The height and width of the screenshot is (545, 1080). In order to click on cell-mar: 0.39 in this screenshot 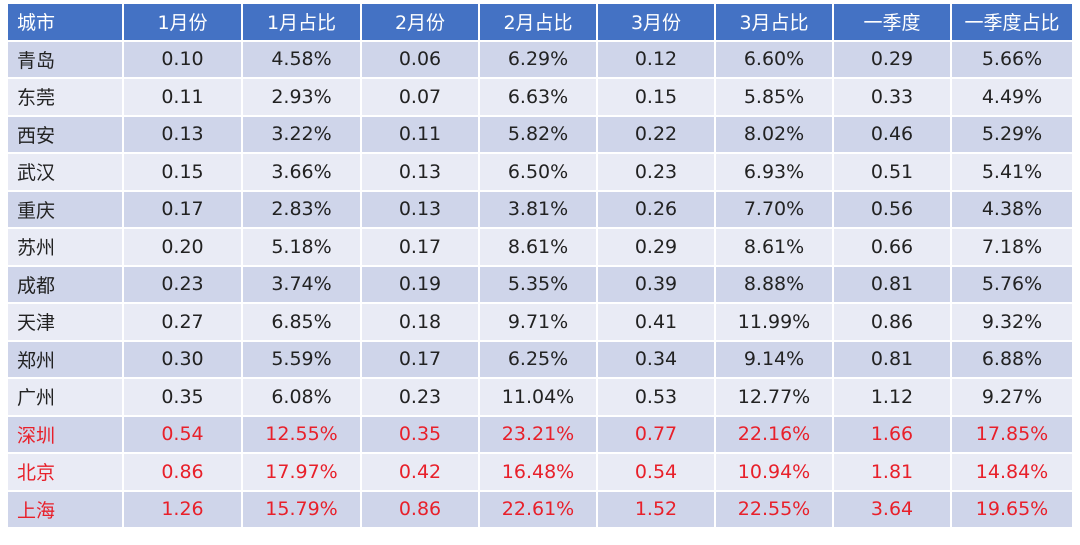, I will do `click(656, 284)`.